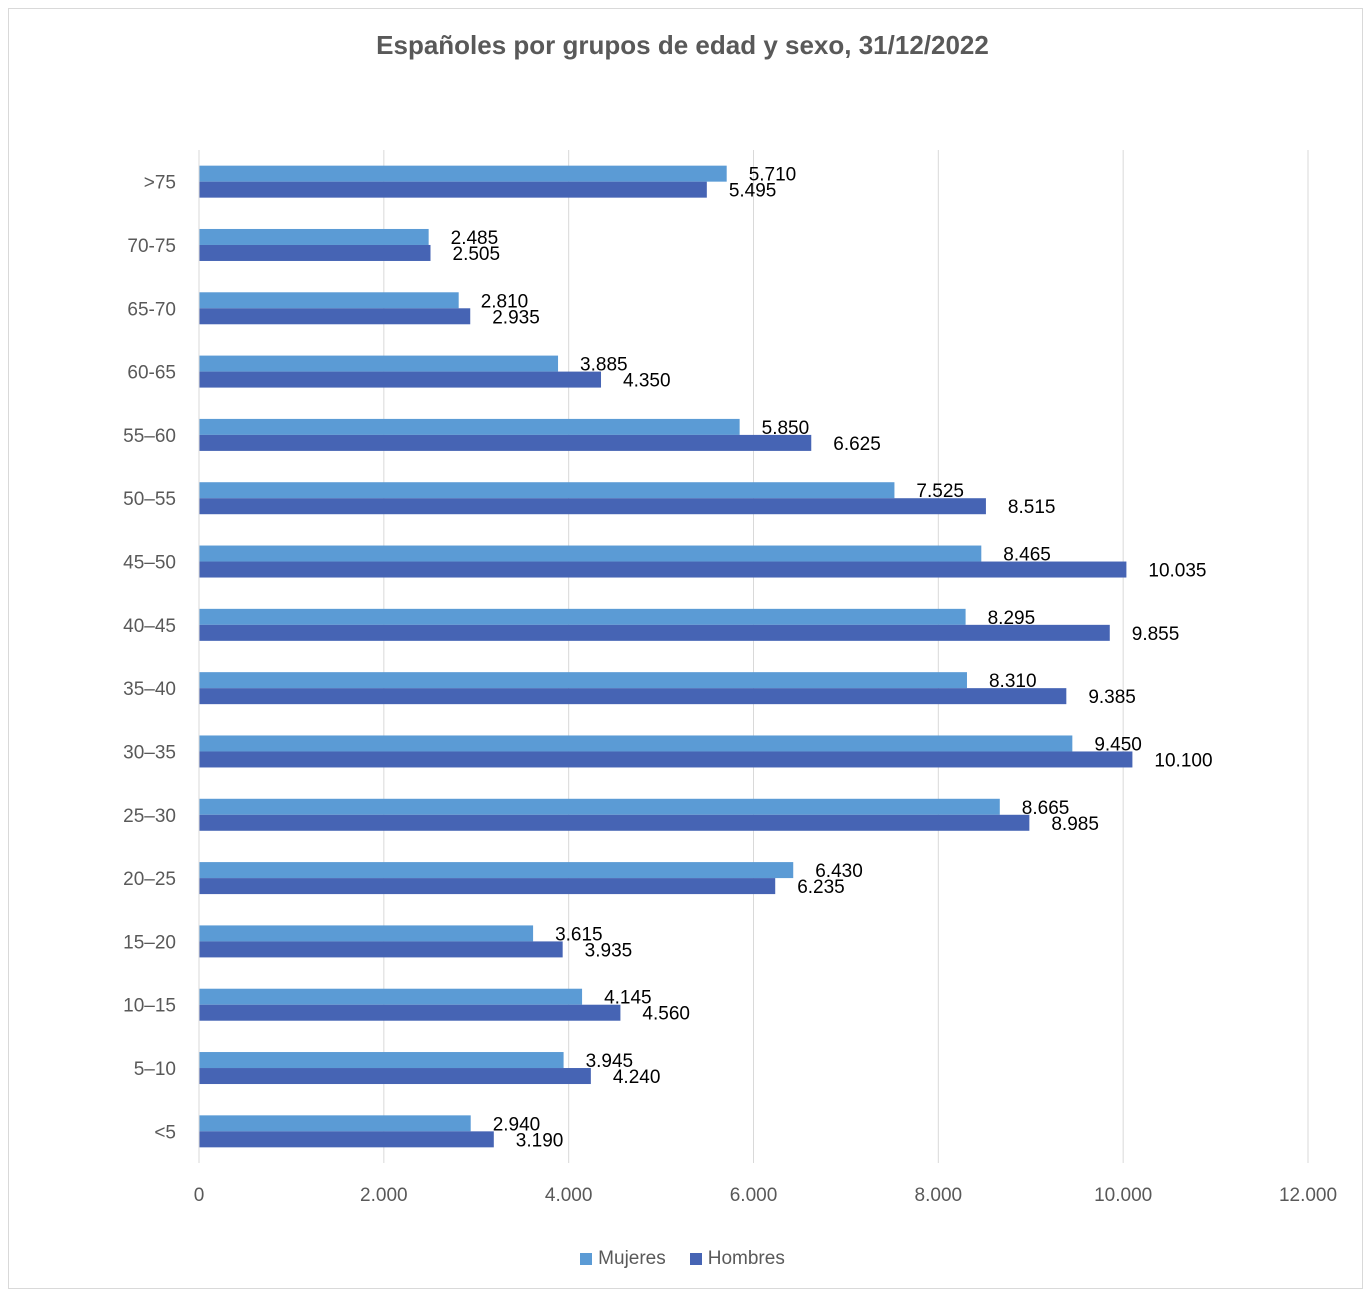  I want to click on data-label-hombres: 4.350, so click(647, 381).